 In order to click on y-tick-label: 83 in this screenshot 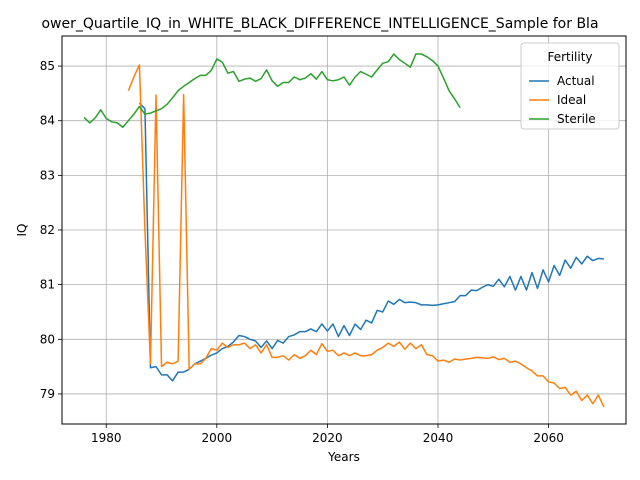, I will do `click(47, 175)`.